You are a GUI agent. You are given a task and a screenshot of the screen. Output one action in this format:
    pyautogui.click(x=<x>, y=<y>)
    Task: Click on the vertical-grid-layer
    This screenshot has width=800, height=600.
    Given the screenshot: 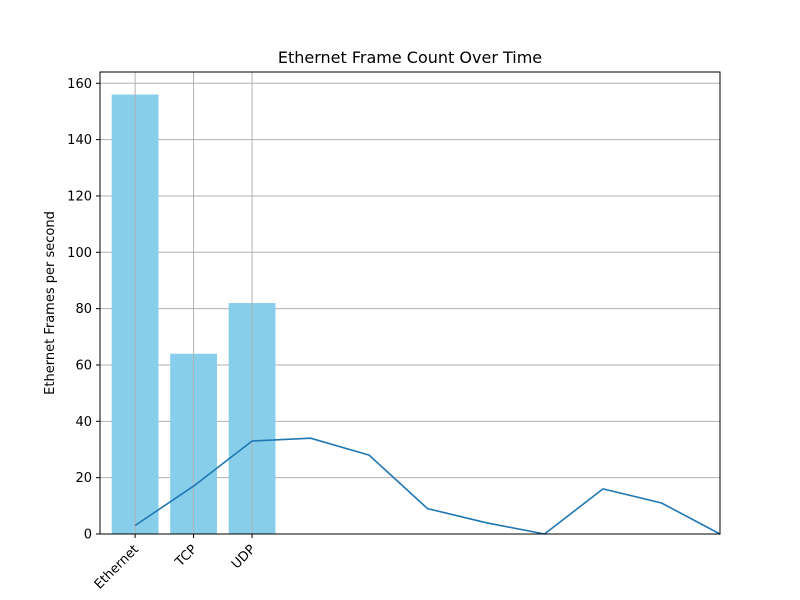 What is the action you would take?
    pyautogui.click(x=193, y=303)
    